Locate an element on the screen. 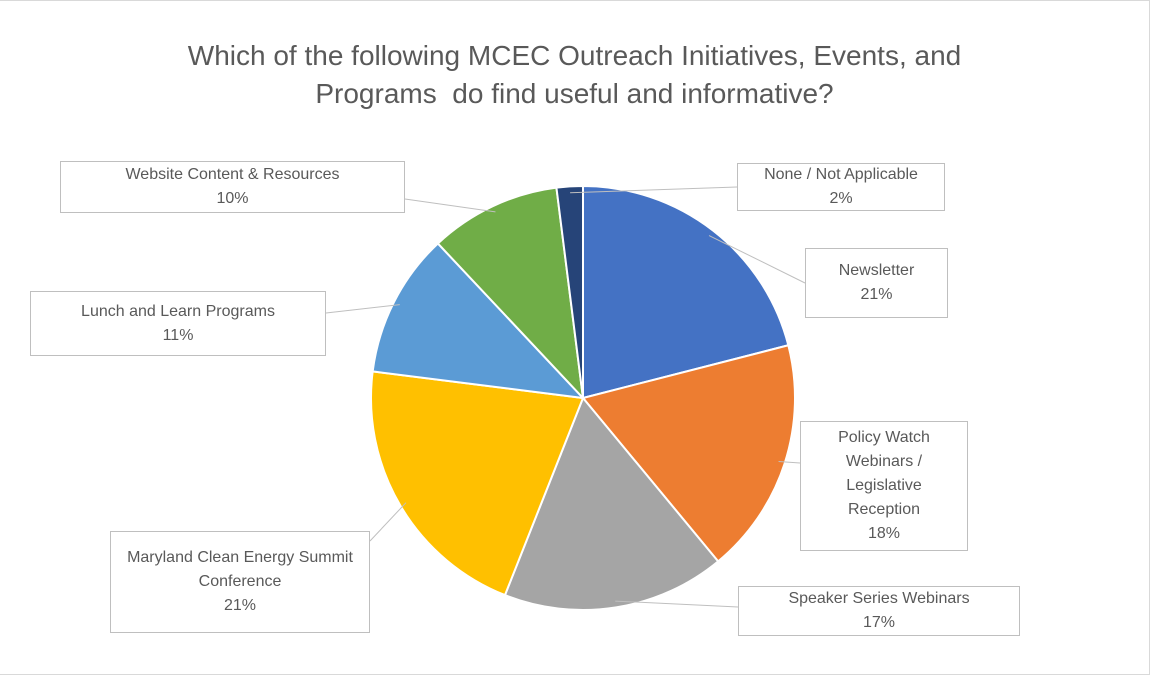 This screenshot has width=1151, height=676. category-label: Speaker Series Webinars is located at coordinates (879, 598).